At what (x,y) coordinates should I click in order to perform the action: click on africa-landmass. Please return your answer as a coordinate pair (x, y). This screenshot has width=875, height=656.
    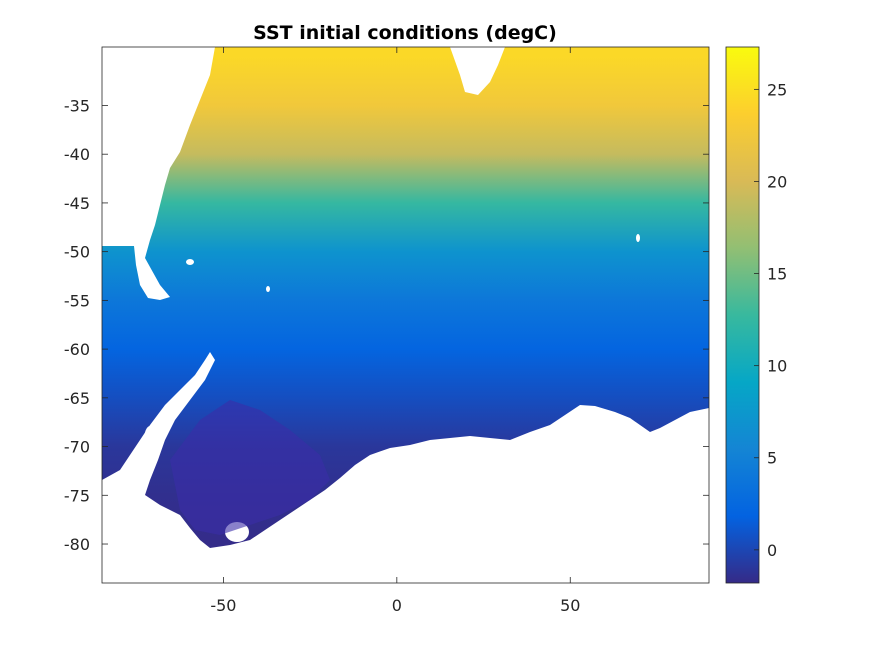
    Looking at the image, I should click on (477, 71).